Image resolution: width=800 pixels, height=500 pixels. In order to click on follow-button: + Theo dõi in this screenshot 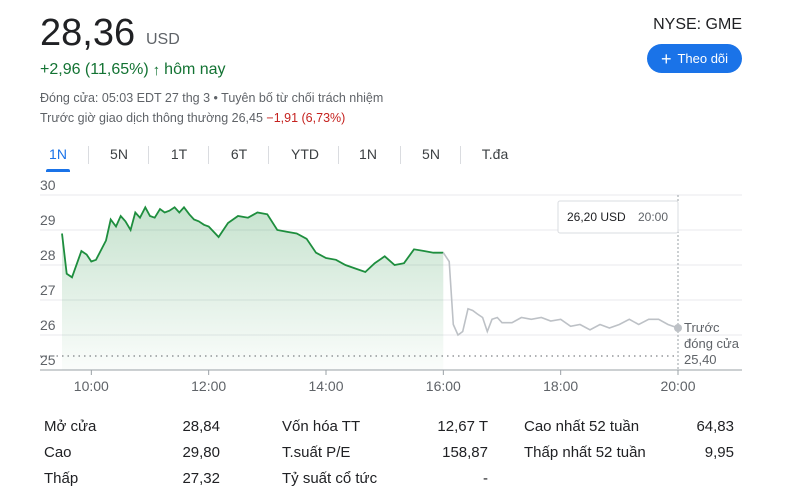, I will do `click(694, 58)`.